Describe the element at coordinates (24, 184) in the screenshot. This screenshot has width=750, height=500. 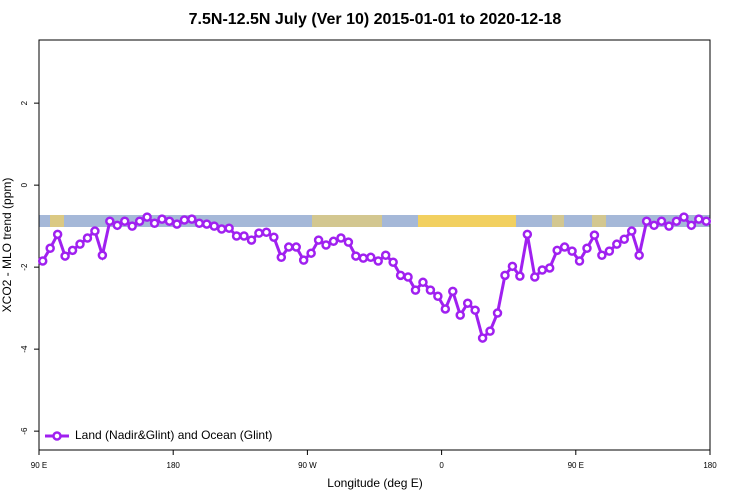
I see `y-tick-label: 0` at that location.